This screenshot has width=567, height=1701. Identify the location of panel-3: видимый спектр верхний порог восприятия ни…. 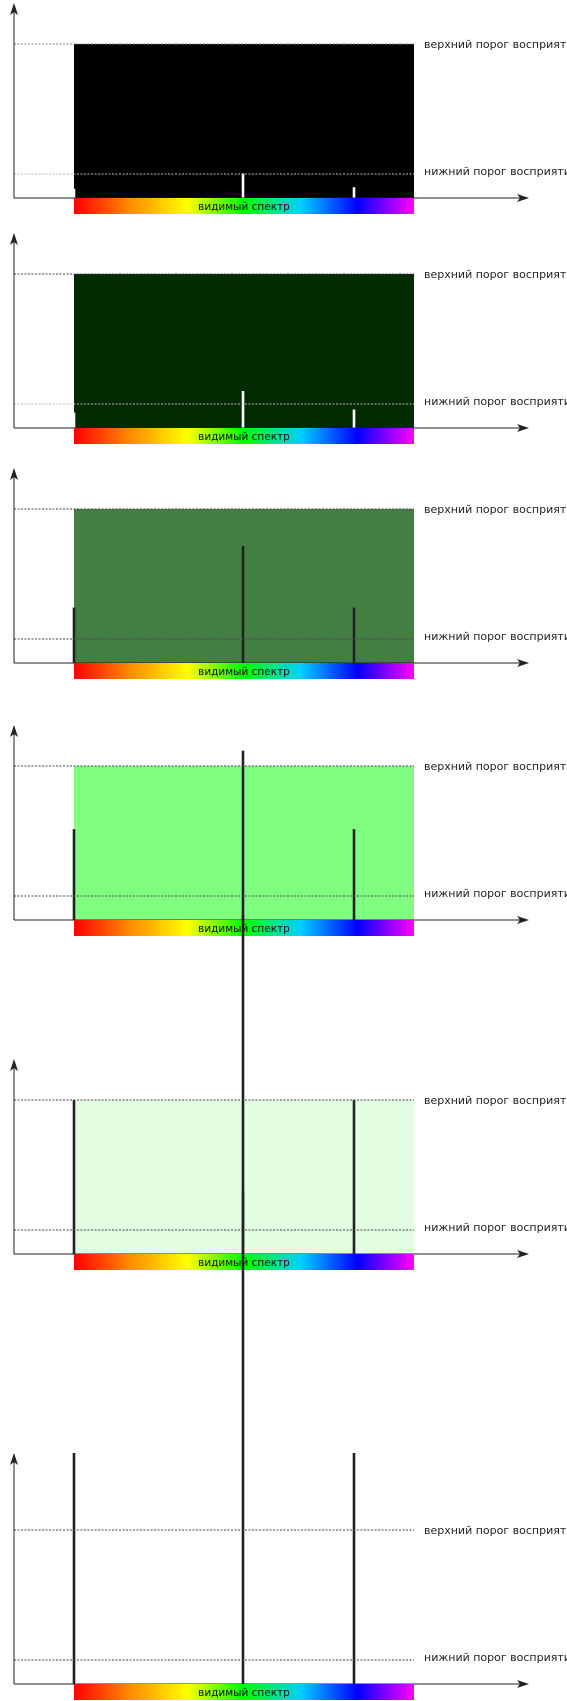
(288, 573).